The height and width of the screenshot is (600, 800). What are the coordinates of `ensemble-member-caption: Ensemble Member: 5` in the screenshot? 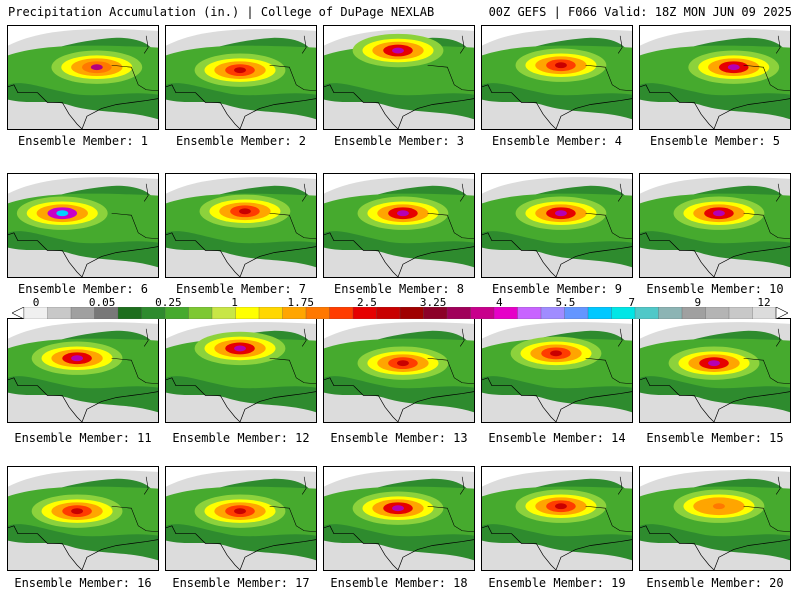 It's located at (715, 141).